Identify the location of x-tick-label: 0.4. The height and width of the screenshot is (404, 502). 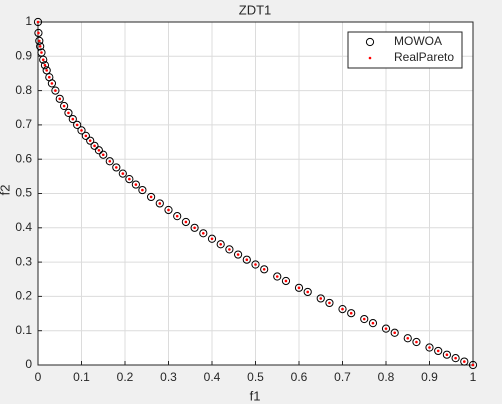
(212, 377).